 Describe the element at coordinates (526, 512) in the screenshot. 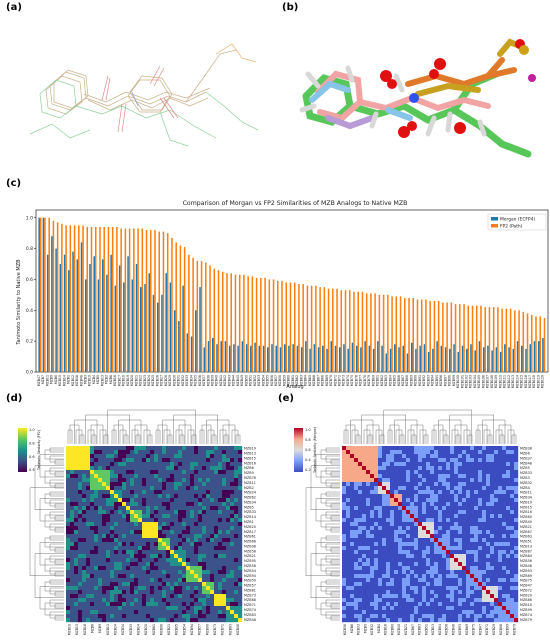

I see `row-label: MZB16` at that location.